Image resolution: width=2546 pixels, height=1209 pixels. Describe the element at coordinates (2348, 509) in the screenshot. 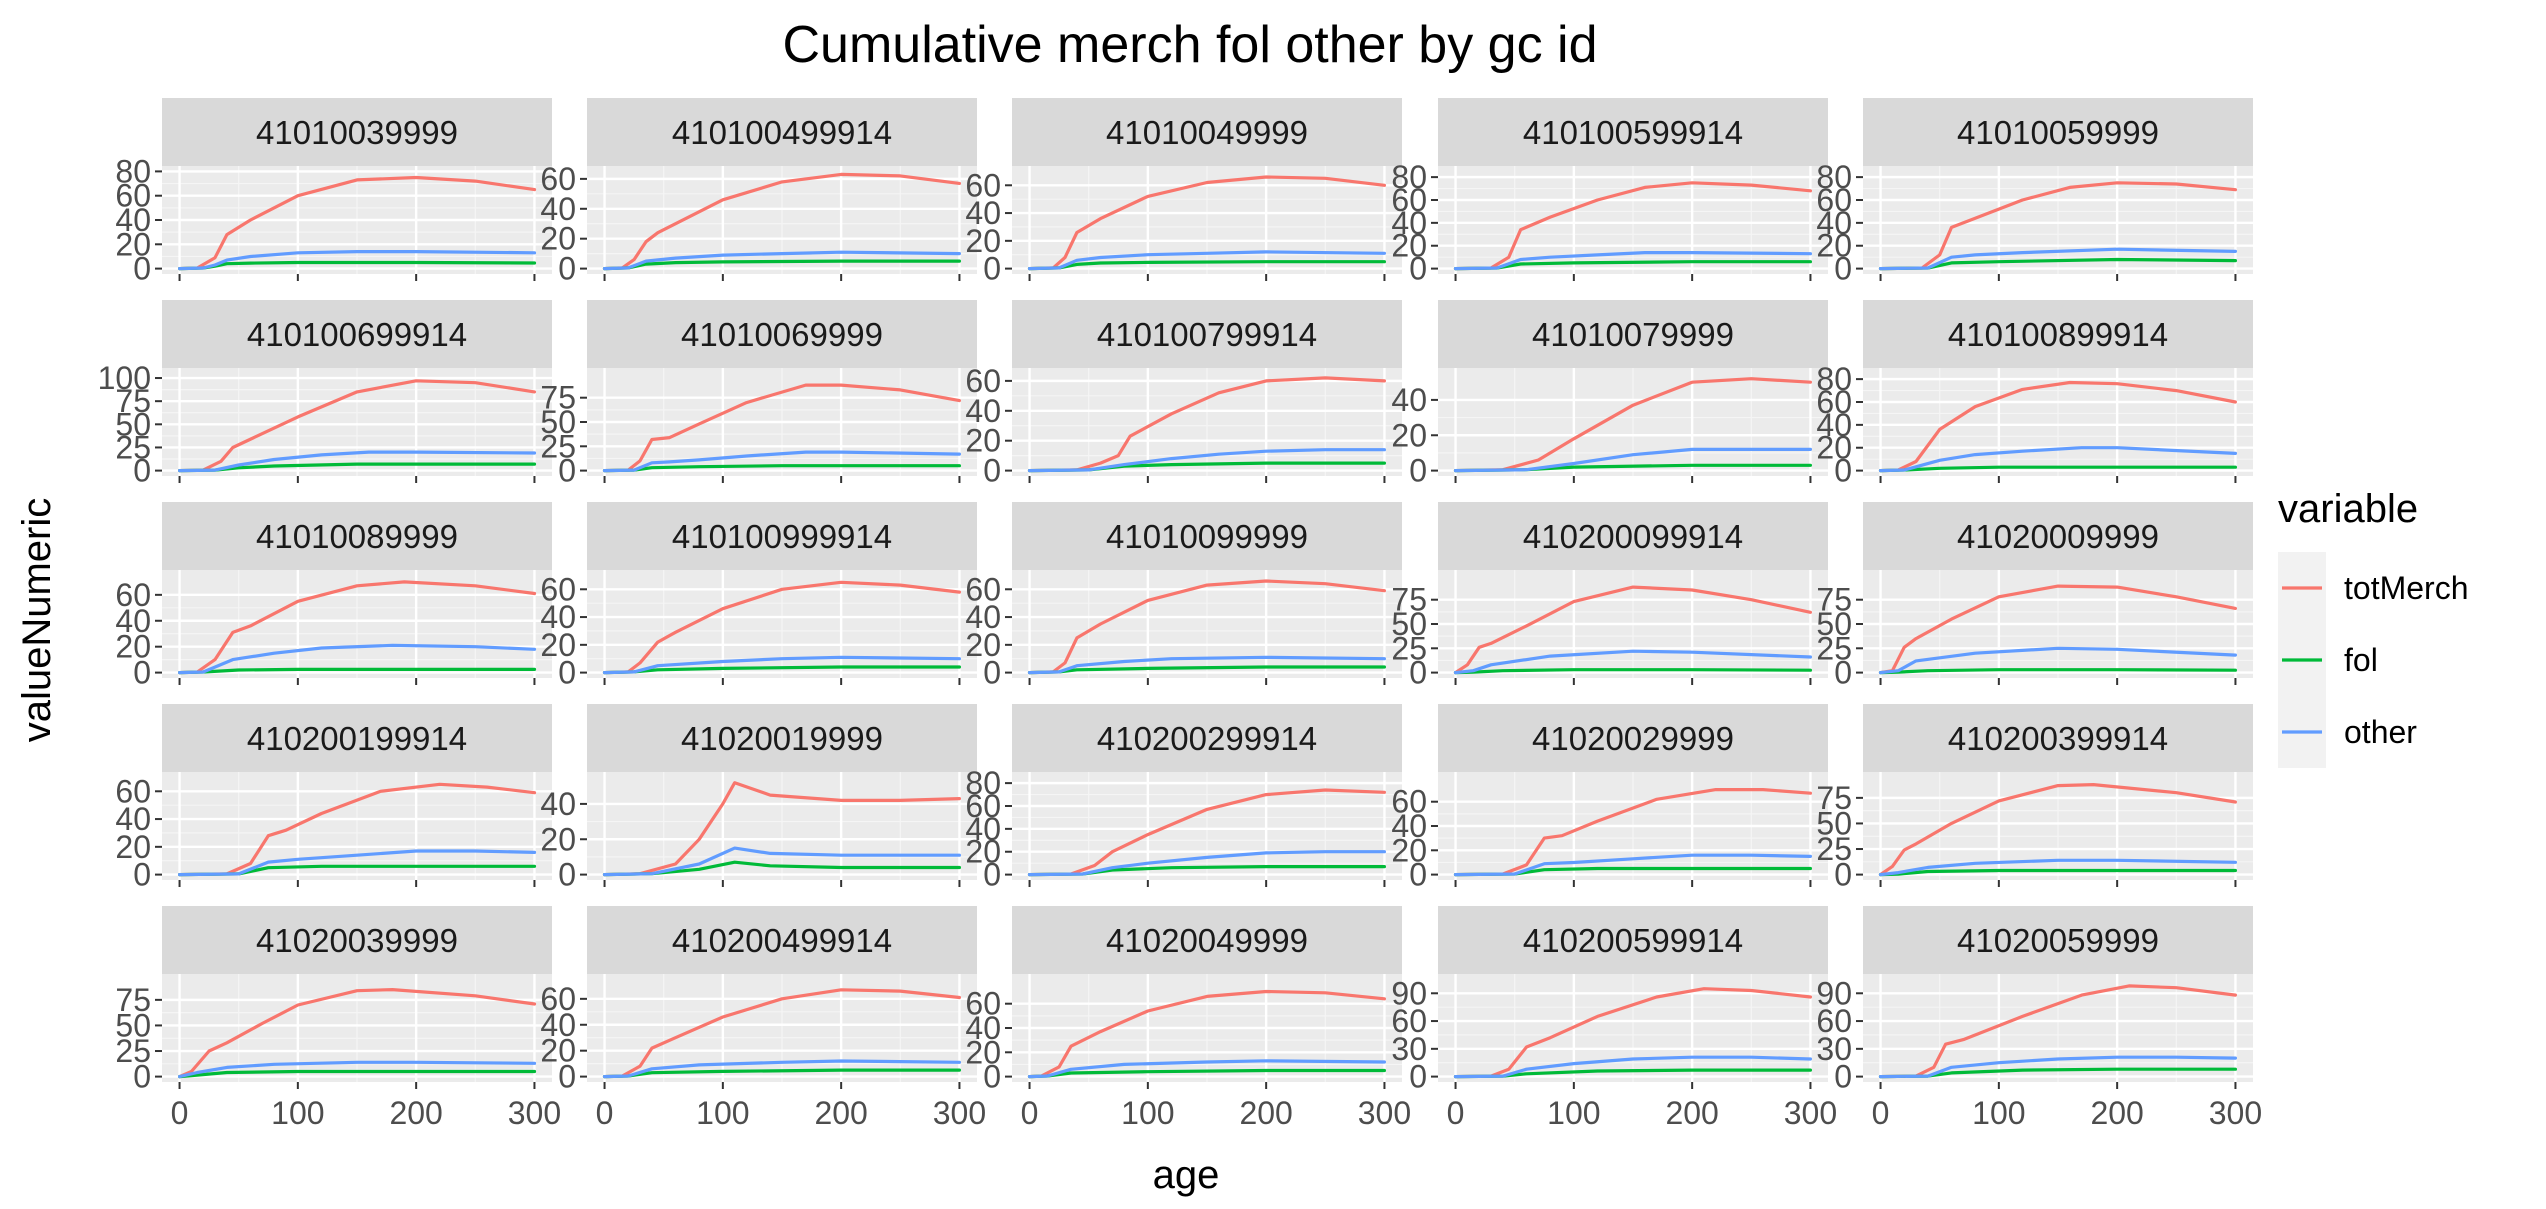

I see `legend-title: variable` at that location.